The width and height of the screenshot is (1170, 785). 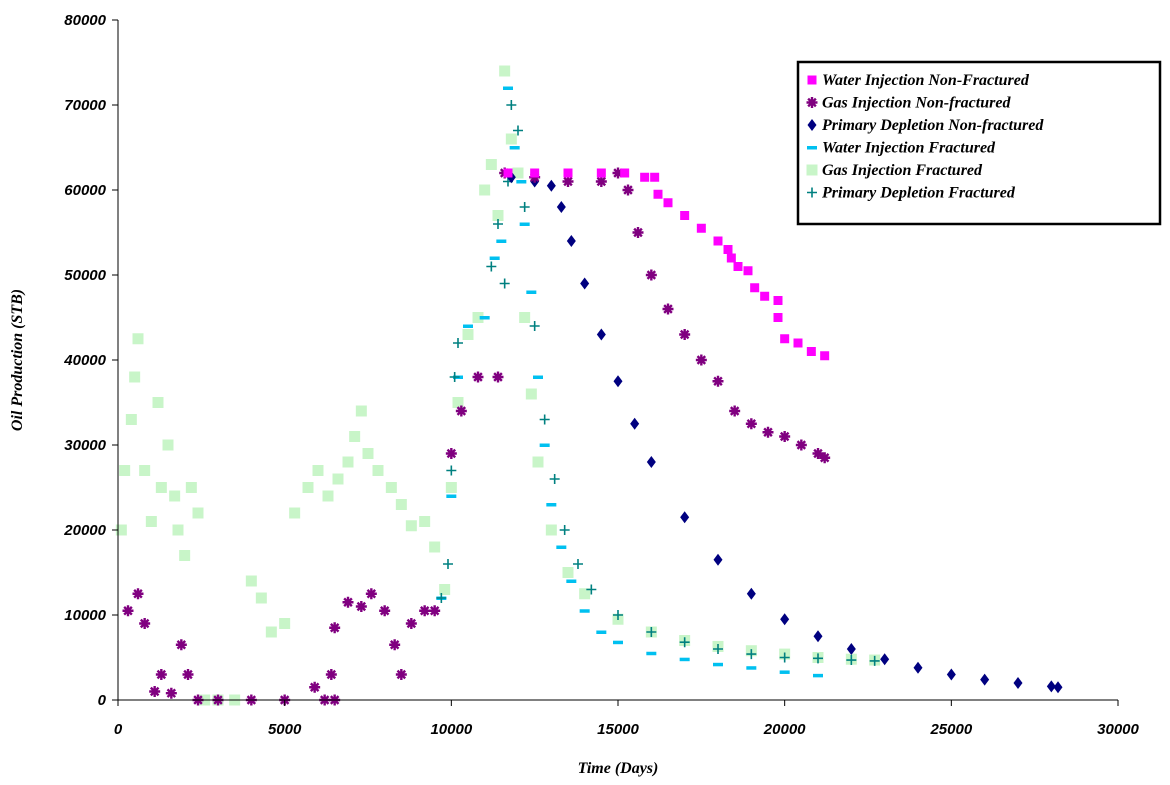 What do you see at coordinates (902, 170) in the screenshot?
I see `legend-label: Gas Injection Fractured` at bounding box center [902, 170].